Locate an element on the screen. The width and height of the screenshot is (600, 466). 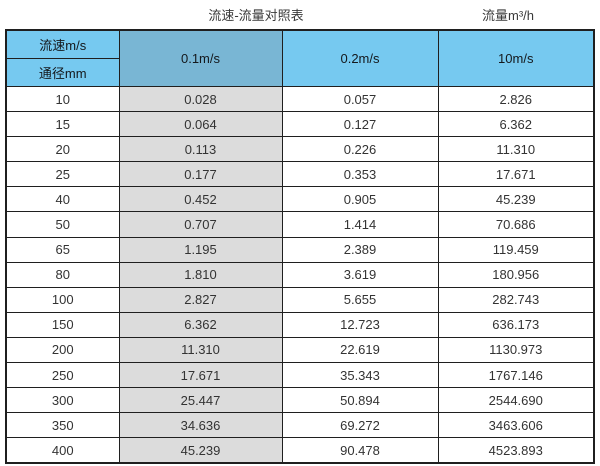
table-row: 80 1.810 3.619 180.956 is located at coordinates (300, 274).